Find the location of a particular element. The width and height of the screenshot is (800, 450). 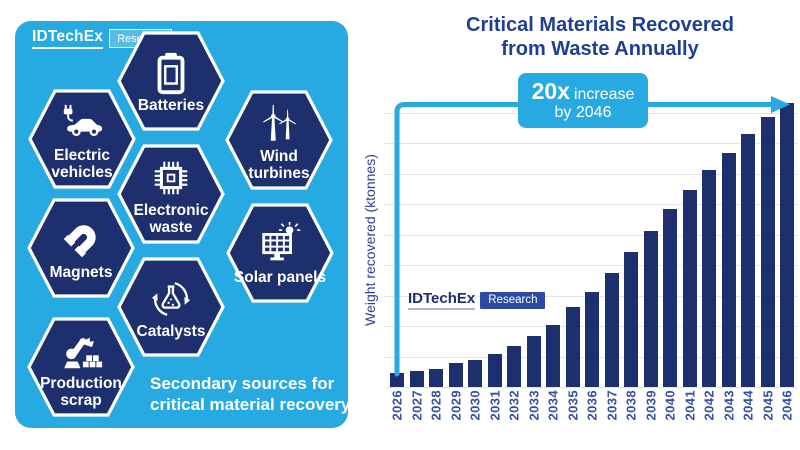

hexagon-tile: Solar panels is located at coordinates (280, 253).